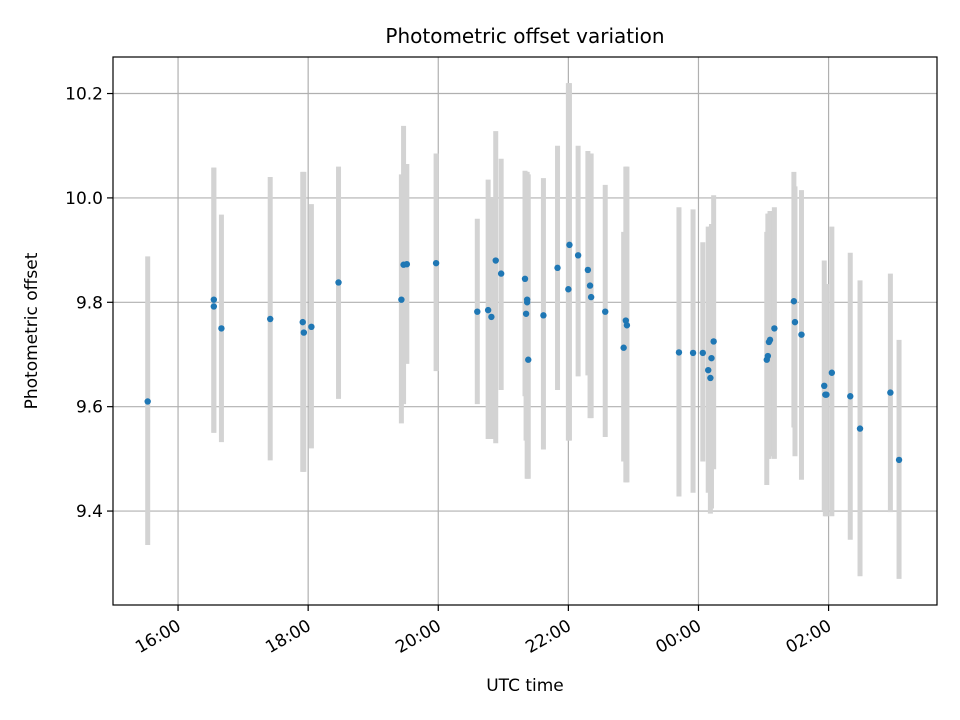 This screenshot has height=720, width=960. What do you see at coordinates (89, 408) in the screenshot?
I see `y-tick-label: 9.6` at bounding box center [89, 408].